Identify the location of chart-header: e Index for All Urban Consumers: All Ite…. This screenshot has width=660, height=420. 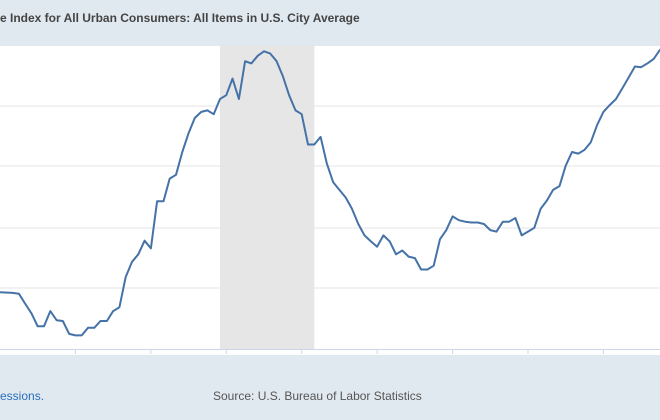
(330, 23).